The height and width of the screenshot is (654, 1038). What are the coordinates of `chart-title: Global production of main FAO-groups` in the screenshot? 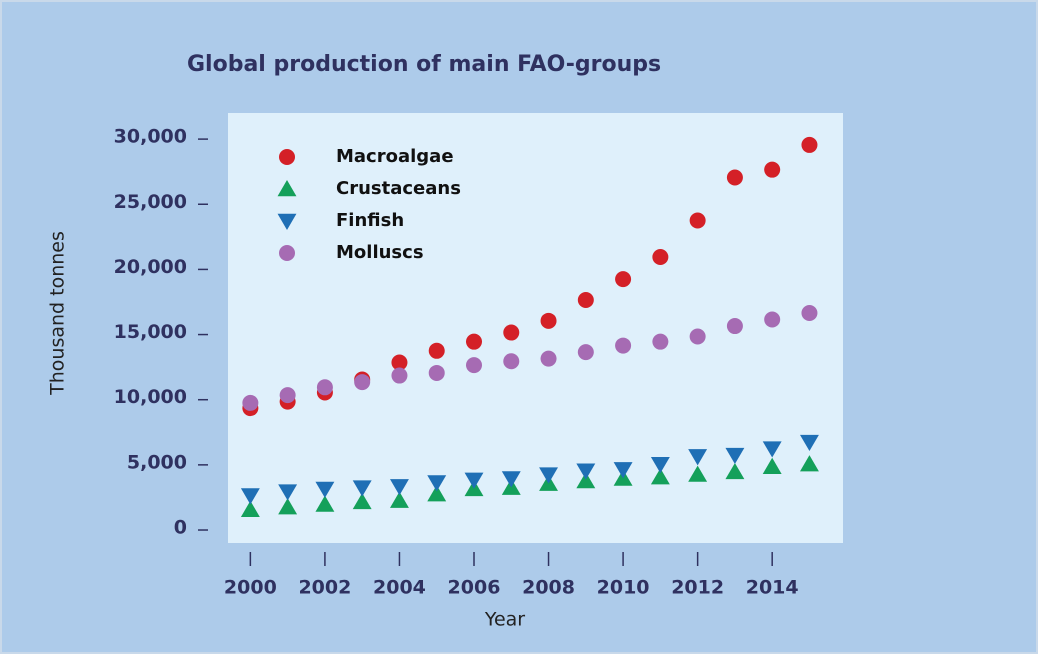 It's located at (424, 64).